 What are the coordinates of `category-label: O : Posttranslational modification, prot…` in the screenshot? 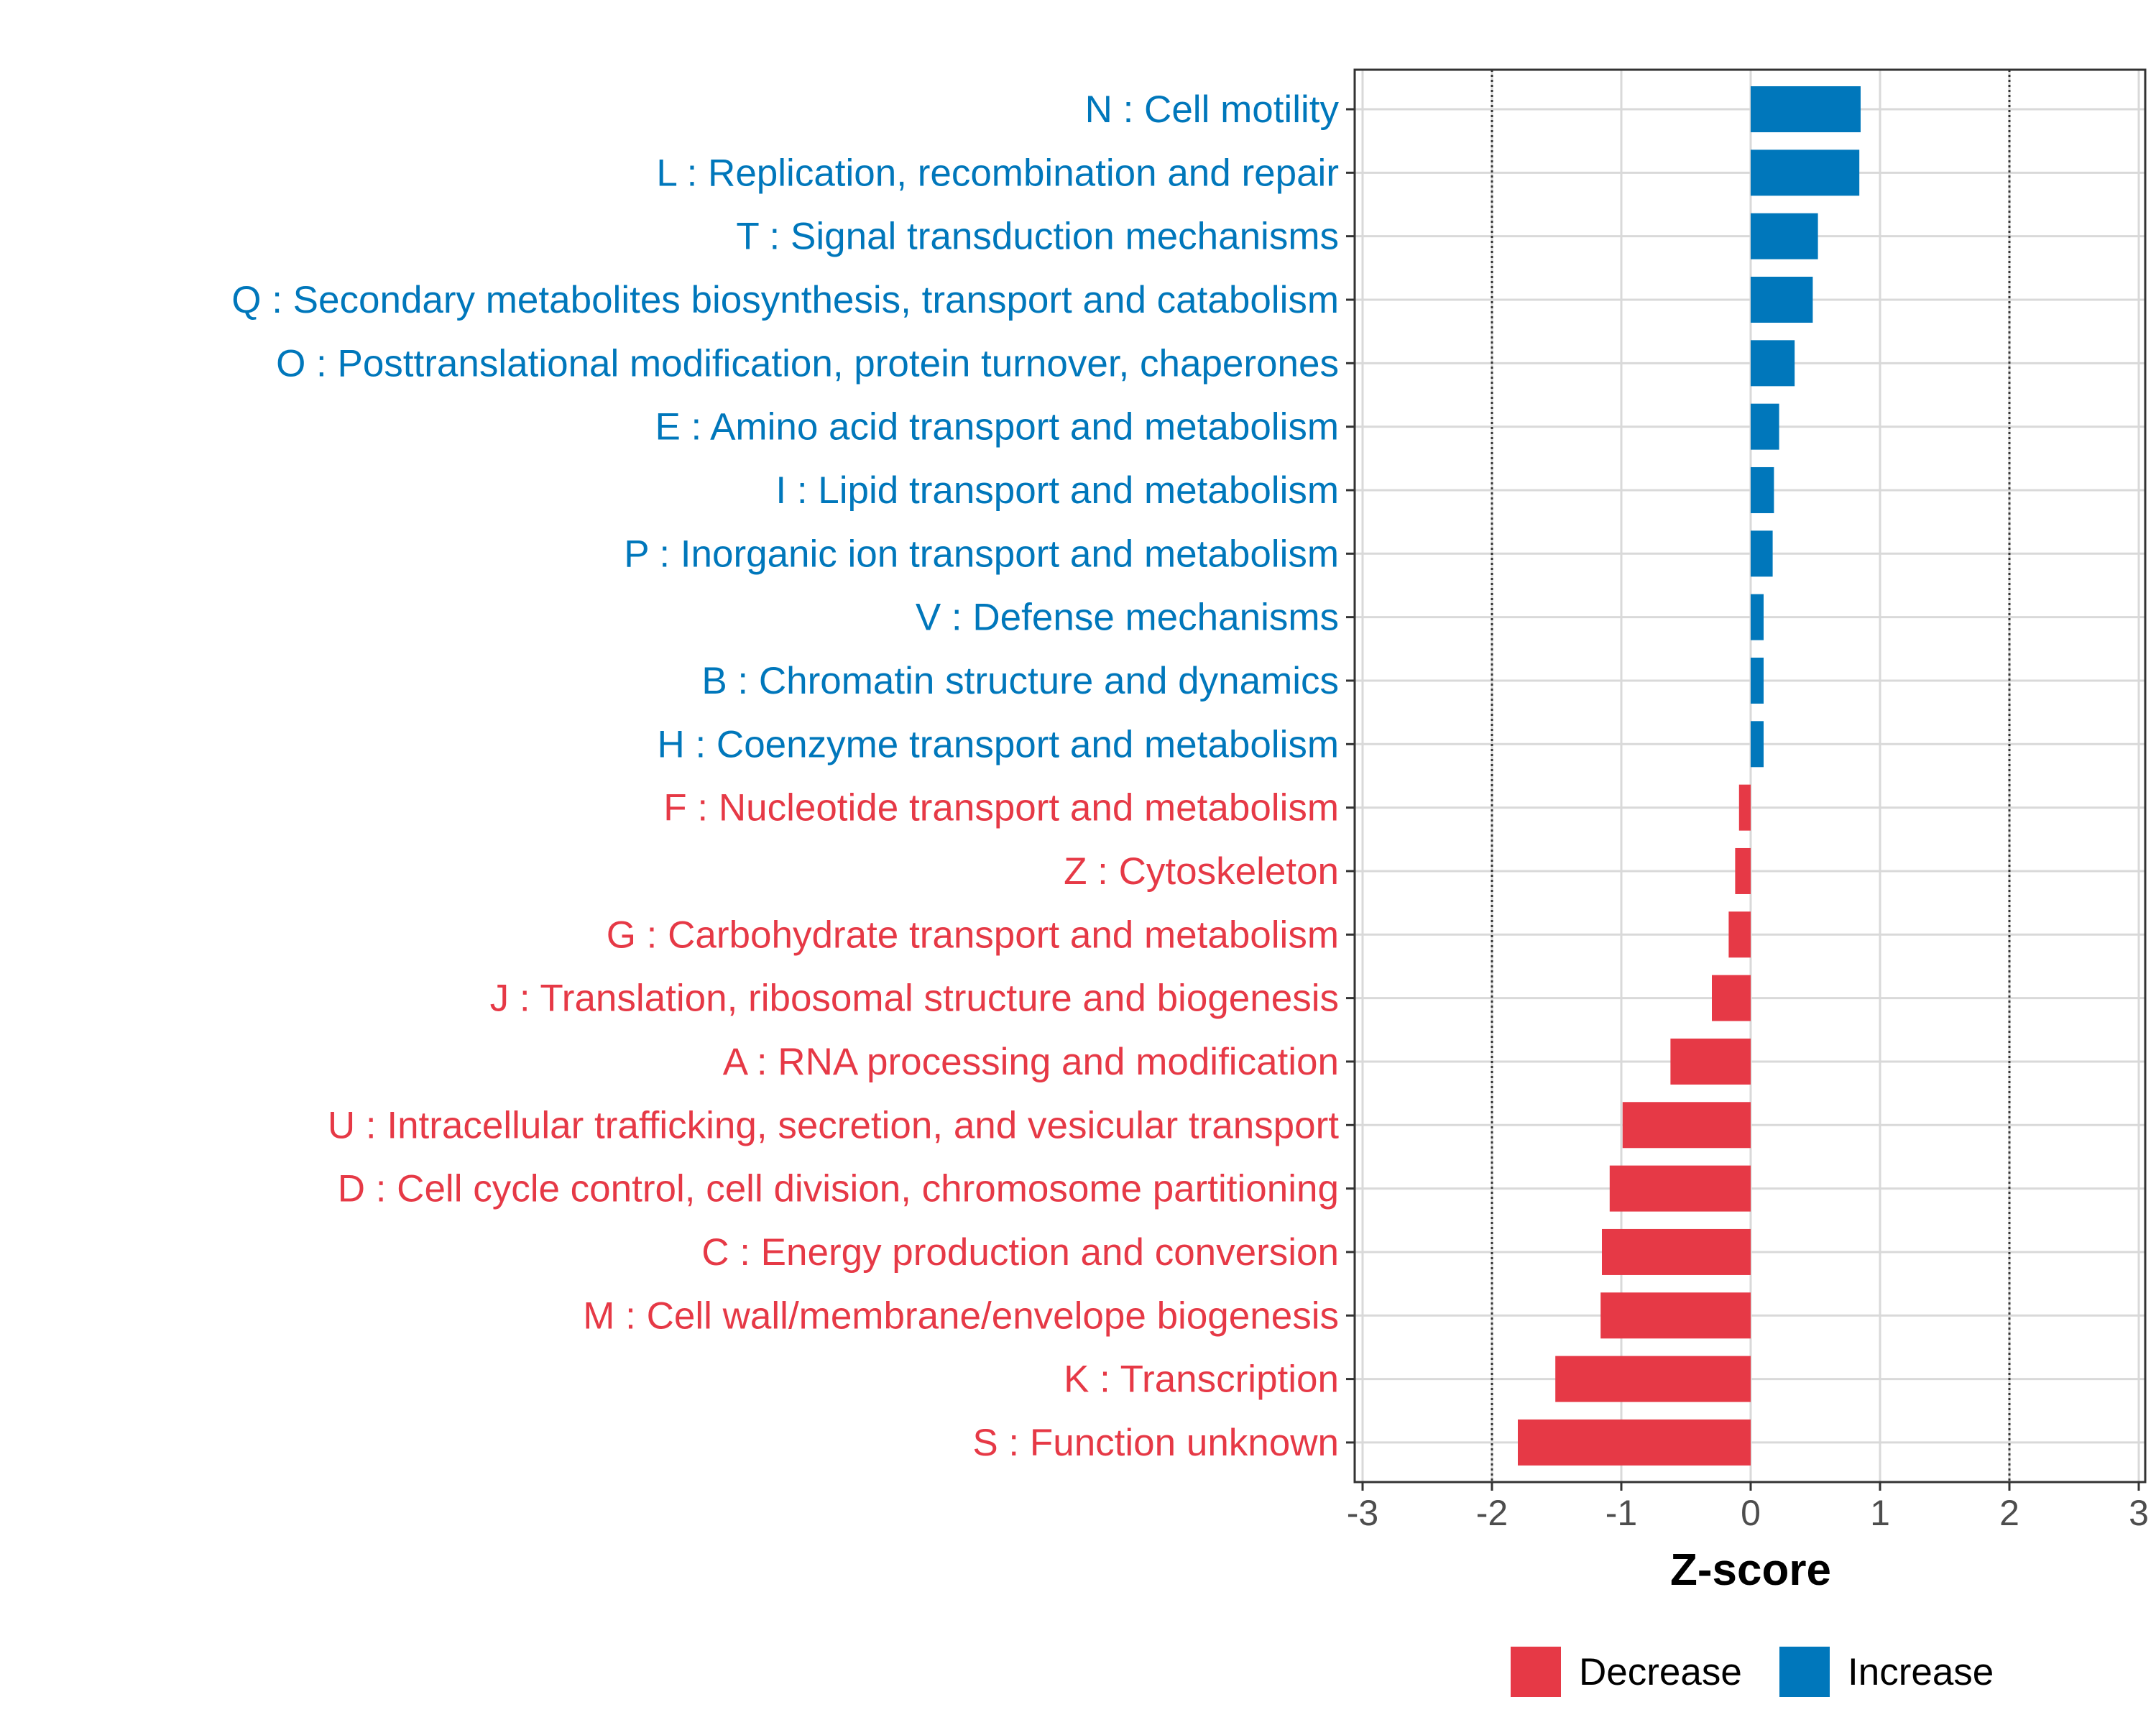 It's located at (808, 363).